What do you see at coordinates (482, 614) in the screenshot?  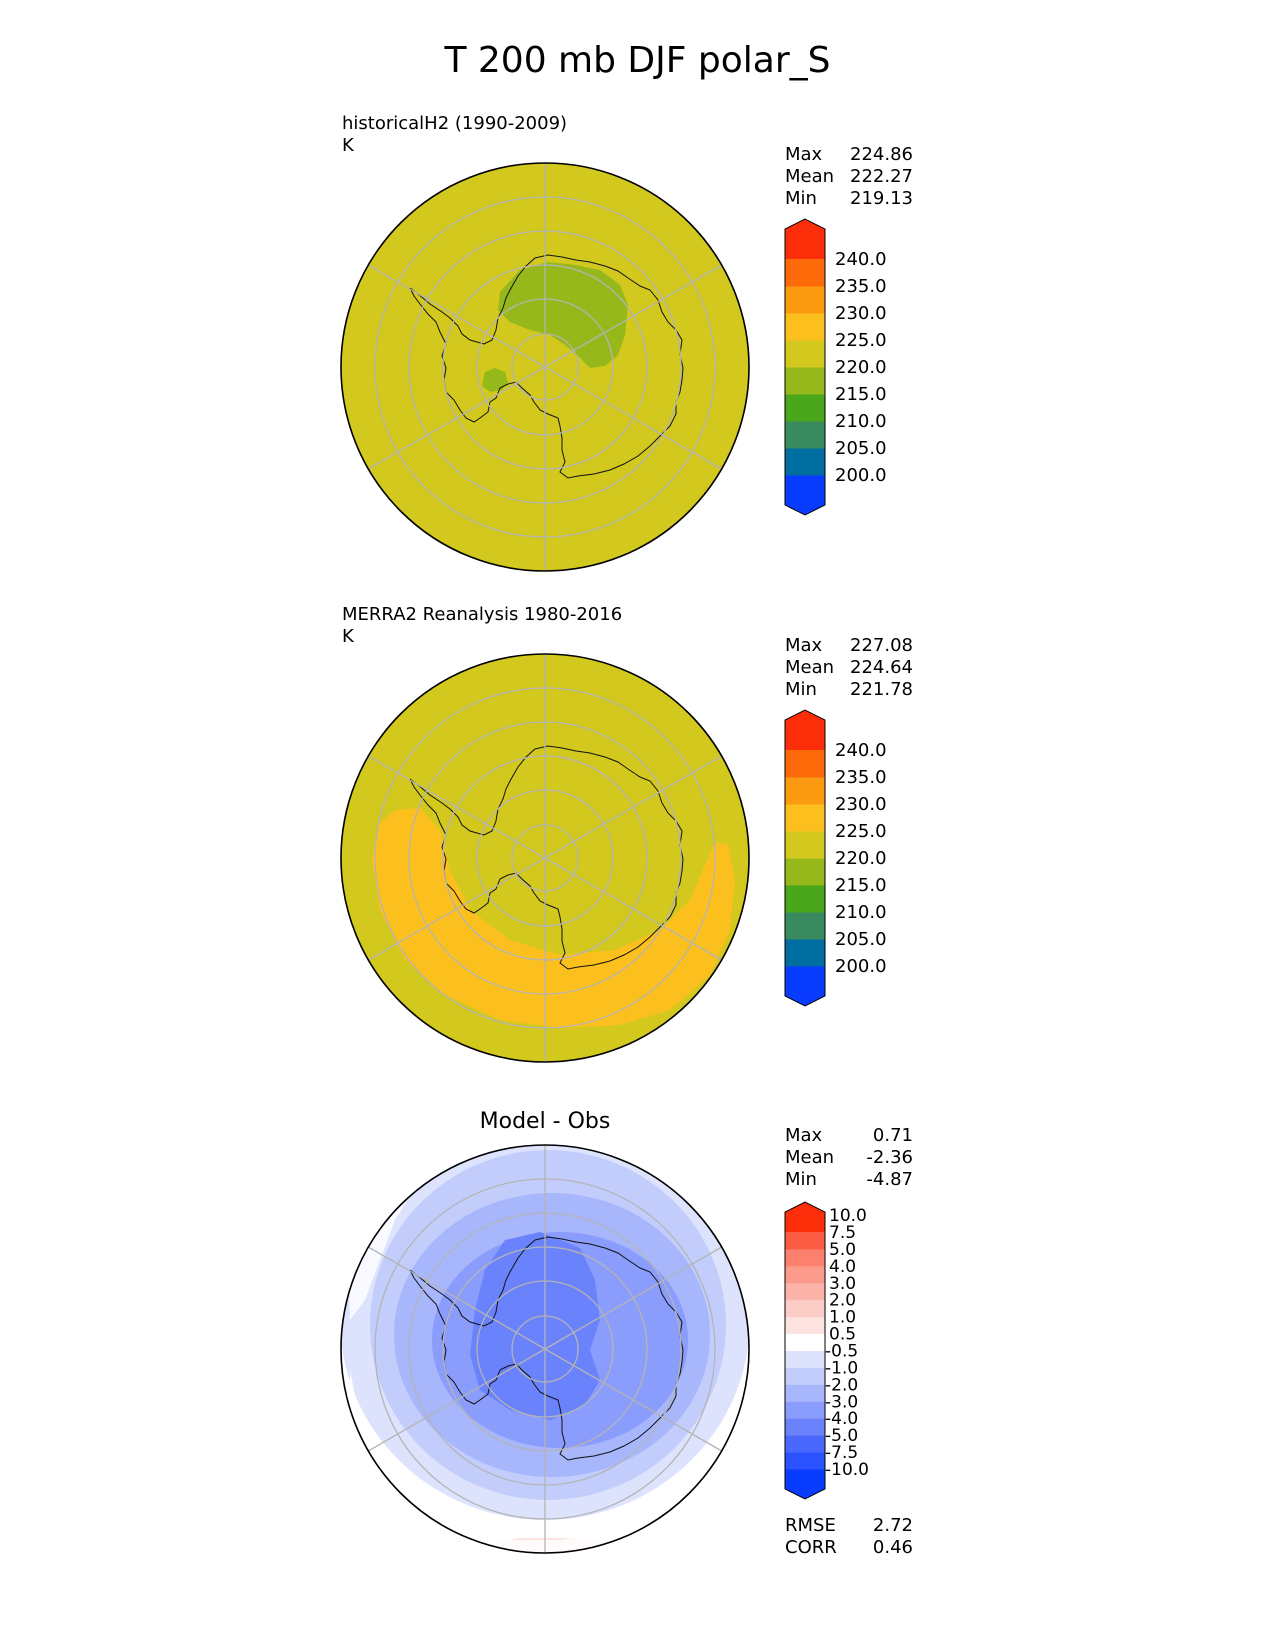 I see `panel-2-label: MERRA2 Reanalysis 1980-2016` at bounding box center [482, 614].